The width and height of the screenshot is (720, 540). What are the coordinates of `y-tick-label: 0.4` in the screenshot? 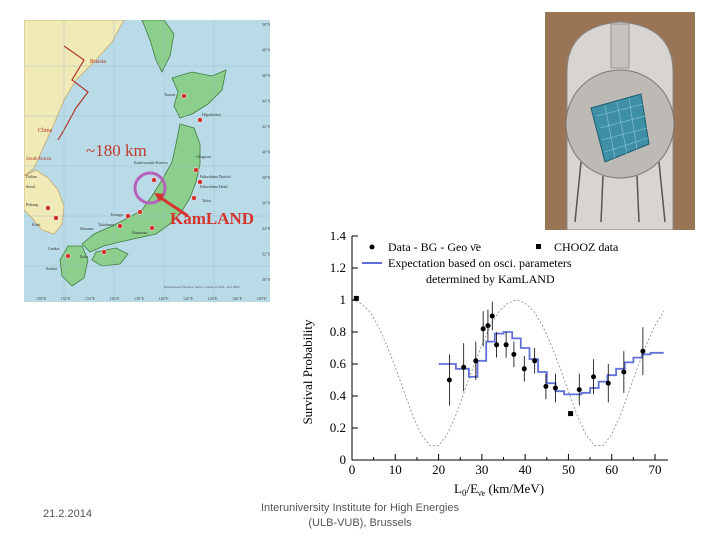 It's located at (338, 395).